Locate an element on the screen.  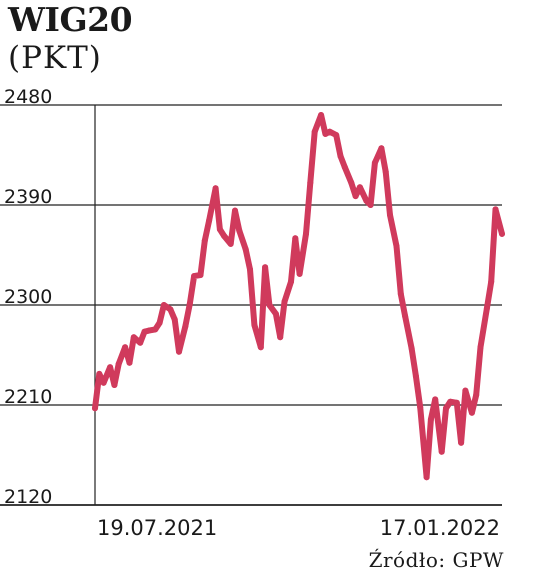
y-tick-label: 2210 is located at coordinates (28, 397).